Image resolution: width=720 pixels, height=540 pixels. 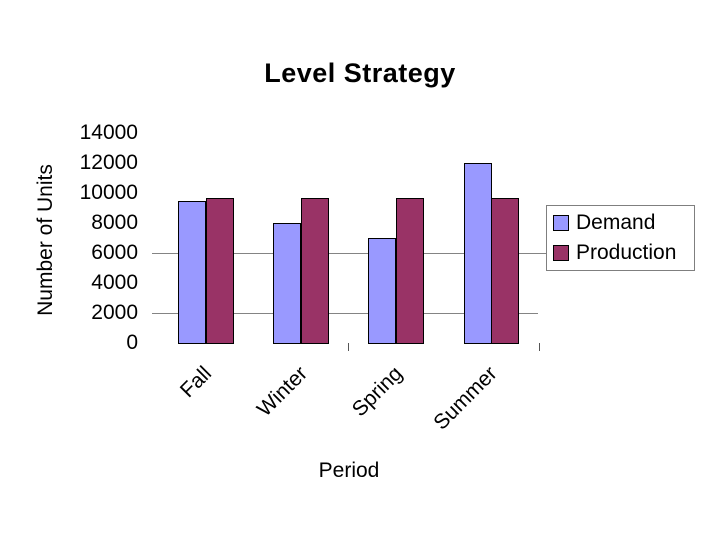 I want to click on y-tick-label: 4000, so click(x=114, y=282).